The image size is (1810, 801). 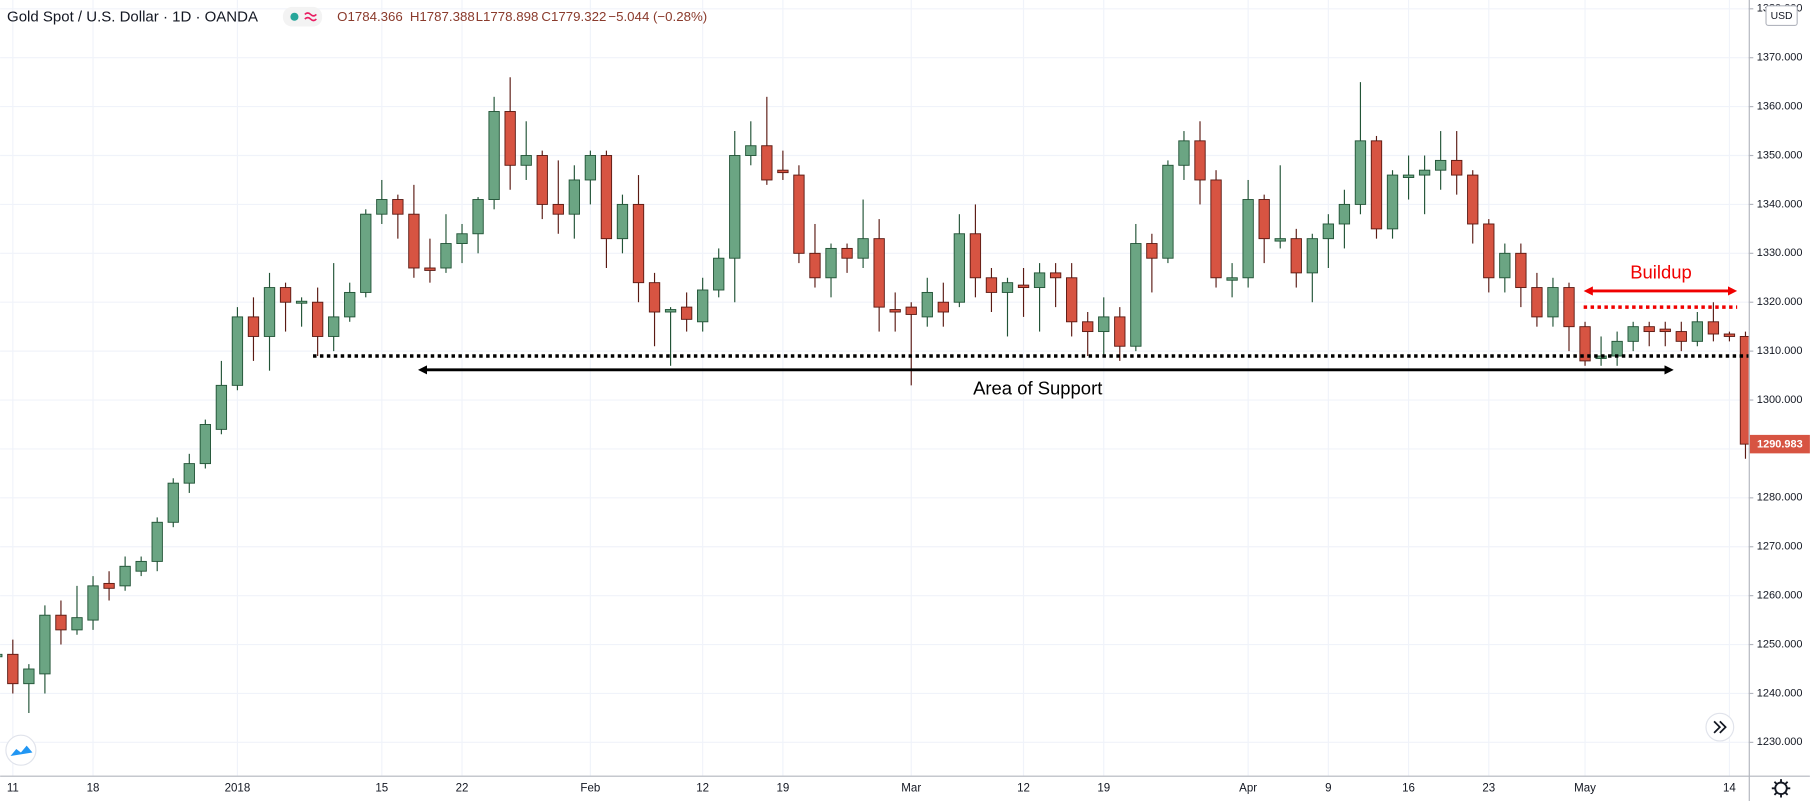 What do you see at coordinates (1103, 788) in the screenshot?
I see `x-tick-label: 19` at bounding box center [1103, 788].